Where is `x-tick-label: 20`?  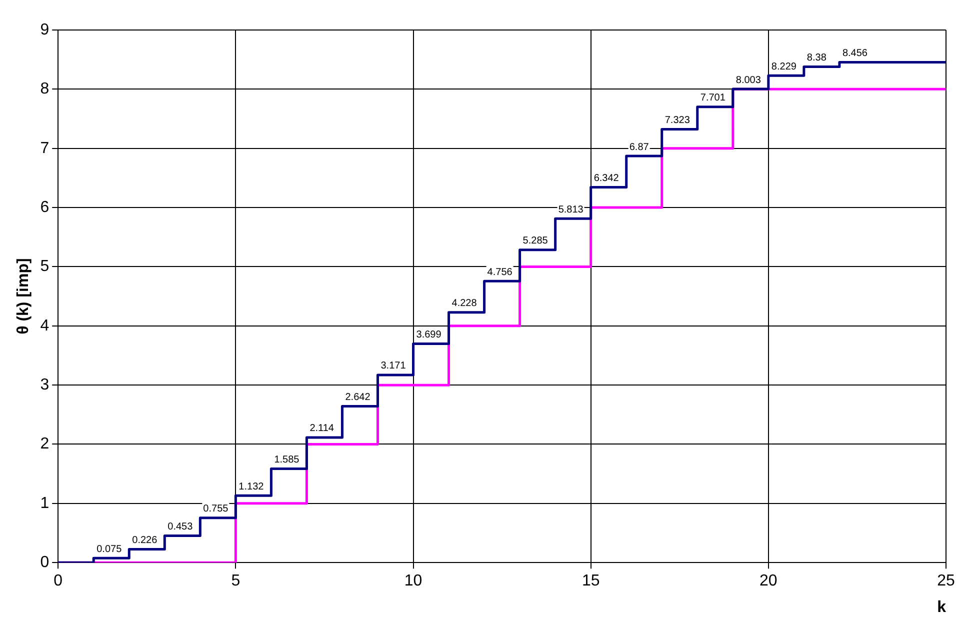 x-tick-label: 20 is located at coordinates (769, 581).